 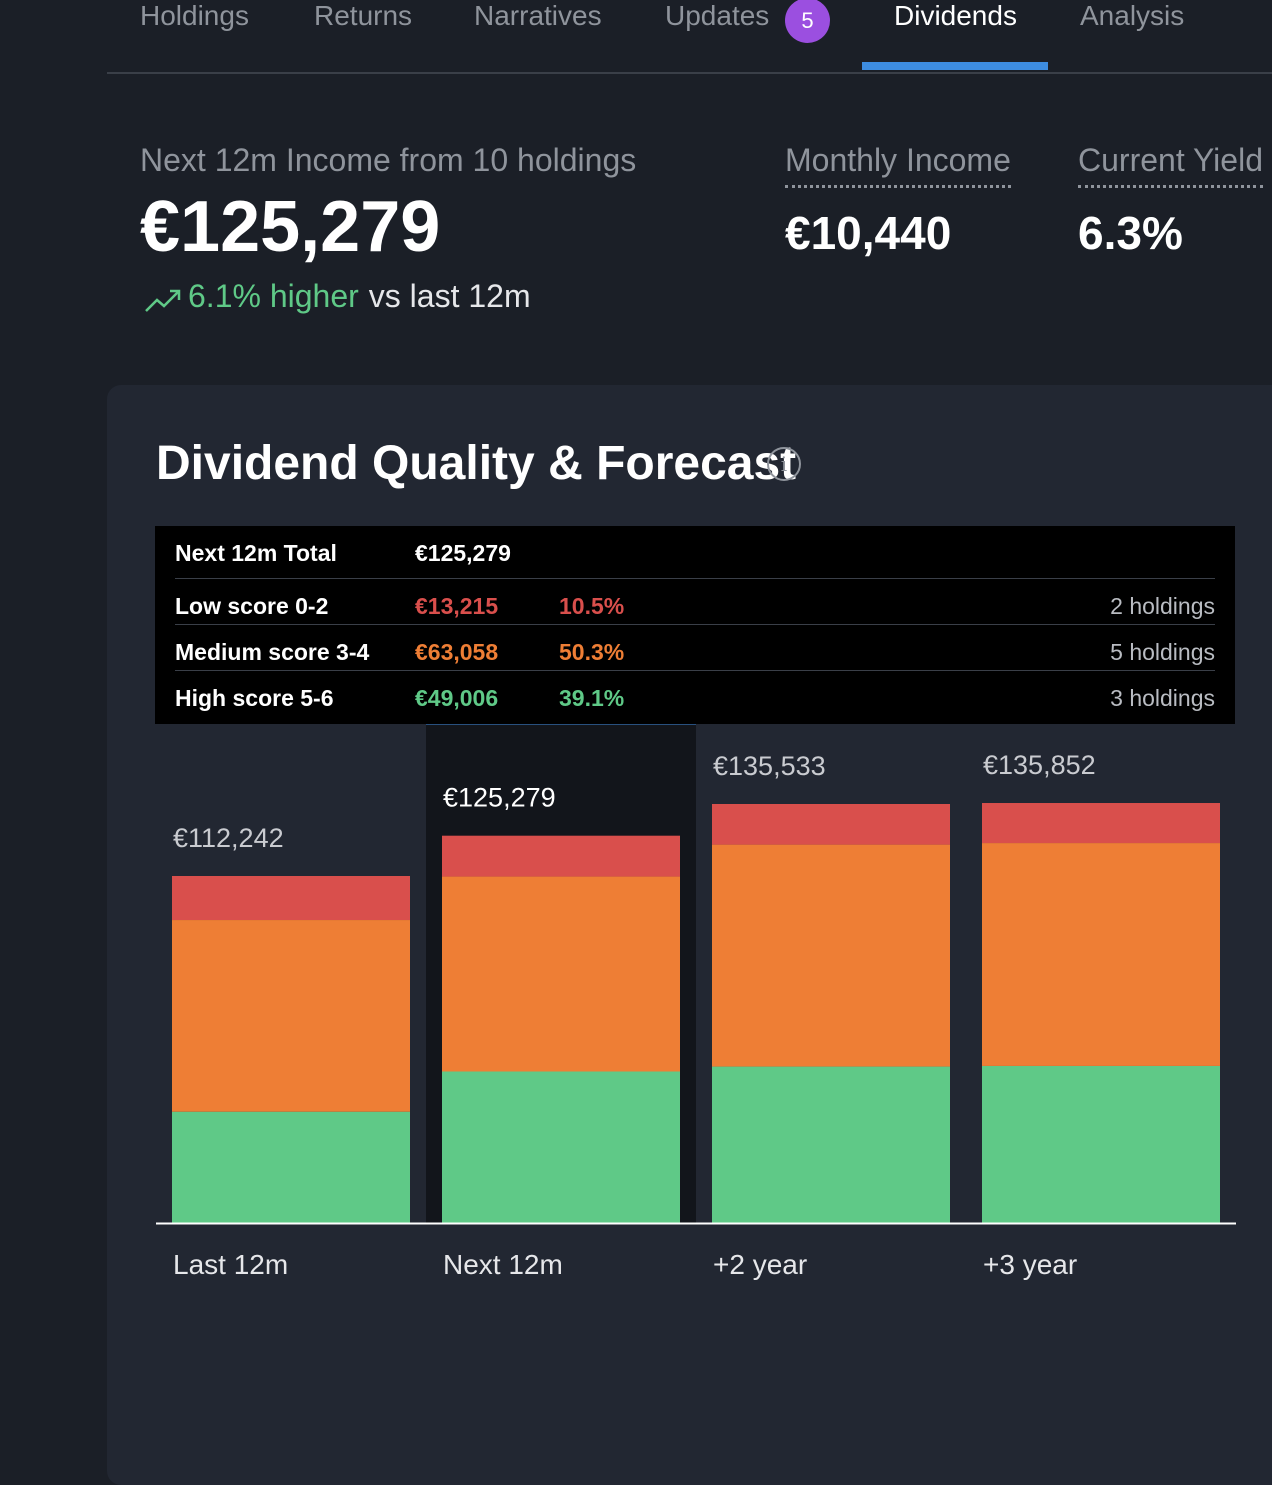 I want to click on bar-segment-low-last-12m, so click(x=291, y=898).